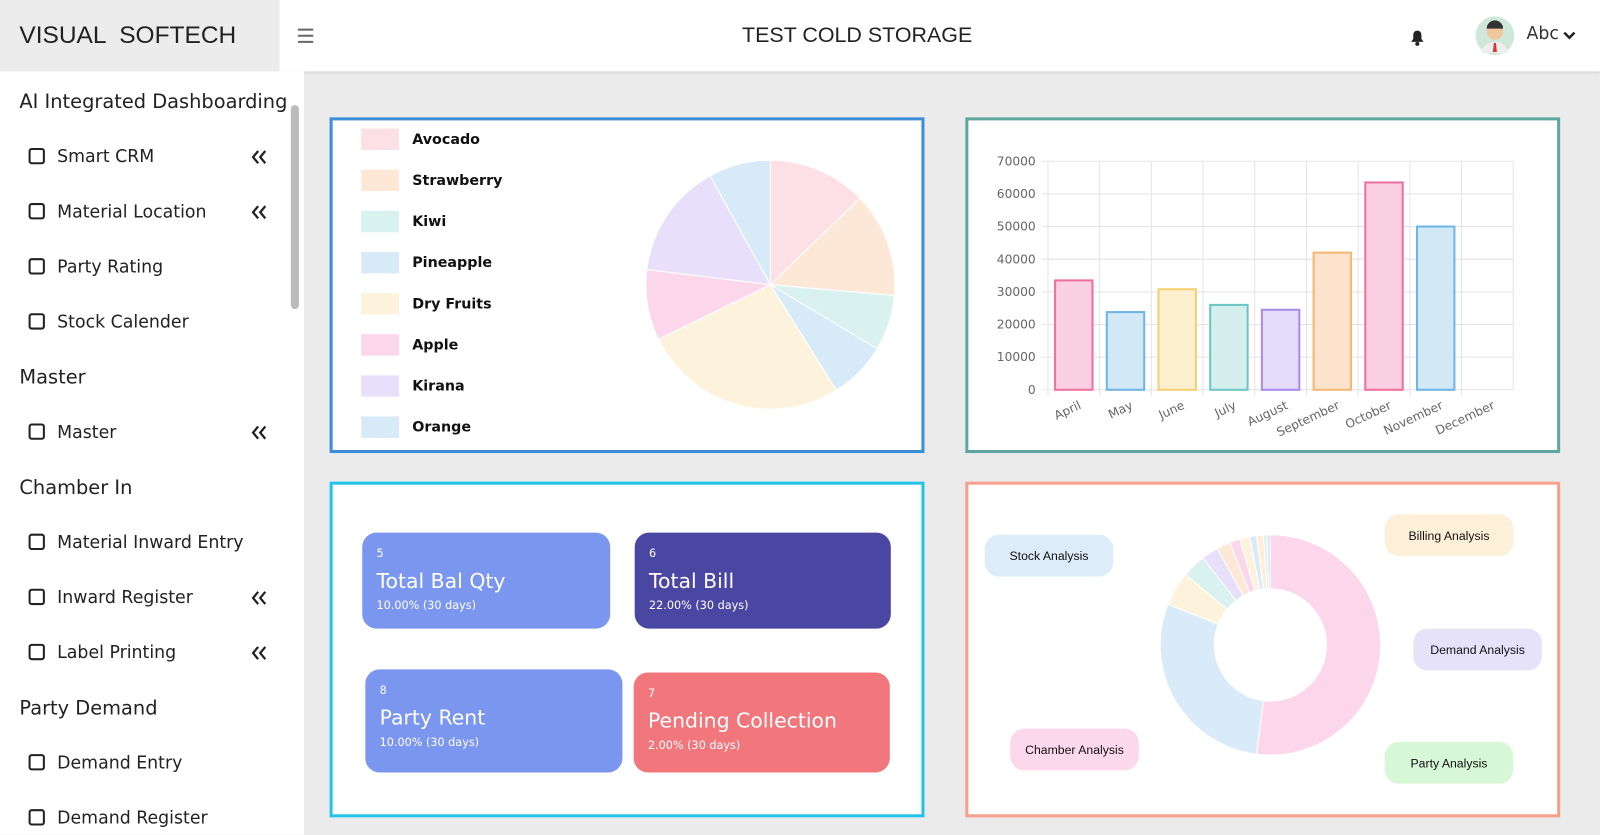 This screenshot has height=835, width=1600. Describe the element at coordinates (1049, 555) in the screenshot. I see `analysis-pill: Stock Analysis` at that location.